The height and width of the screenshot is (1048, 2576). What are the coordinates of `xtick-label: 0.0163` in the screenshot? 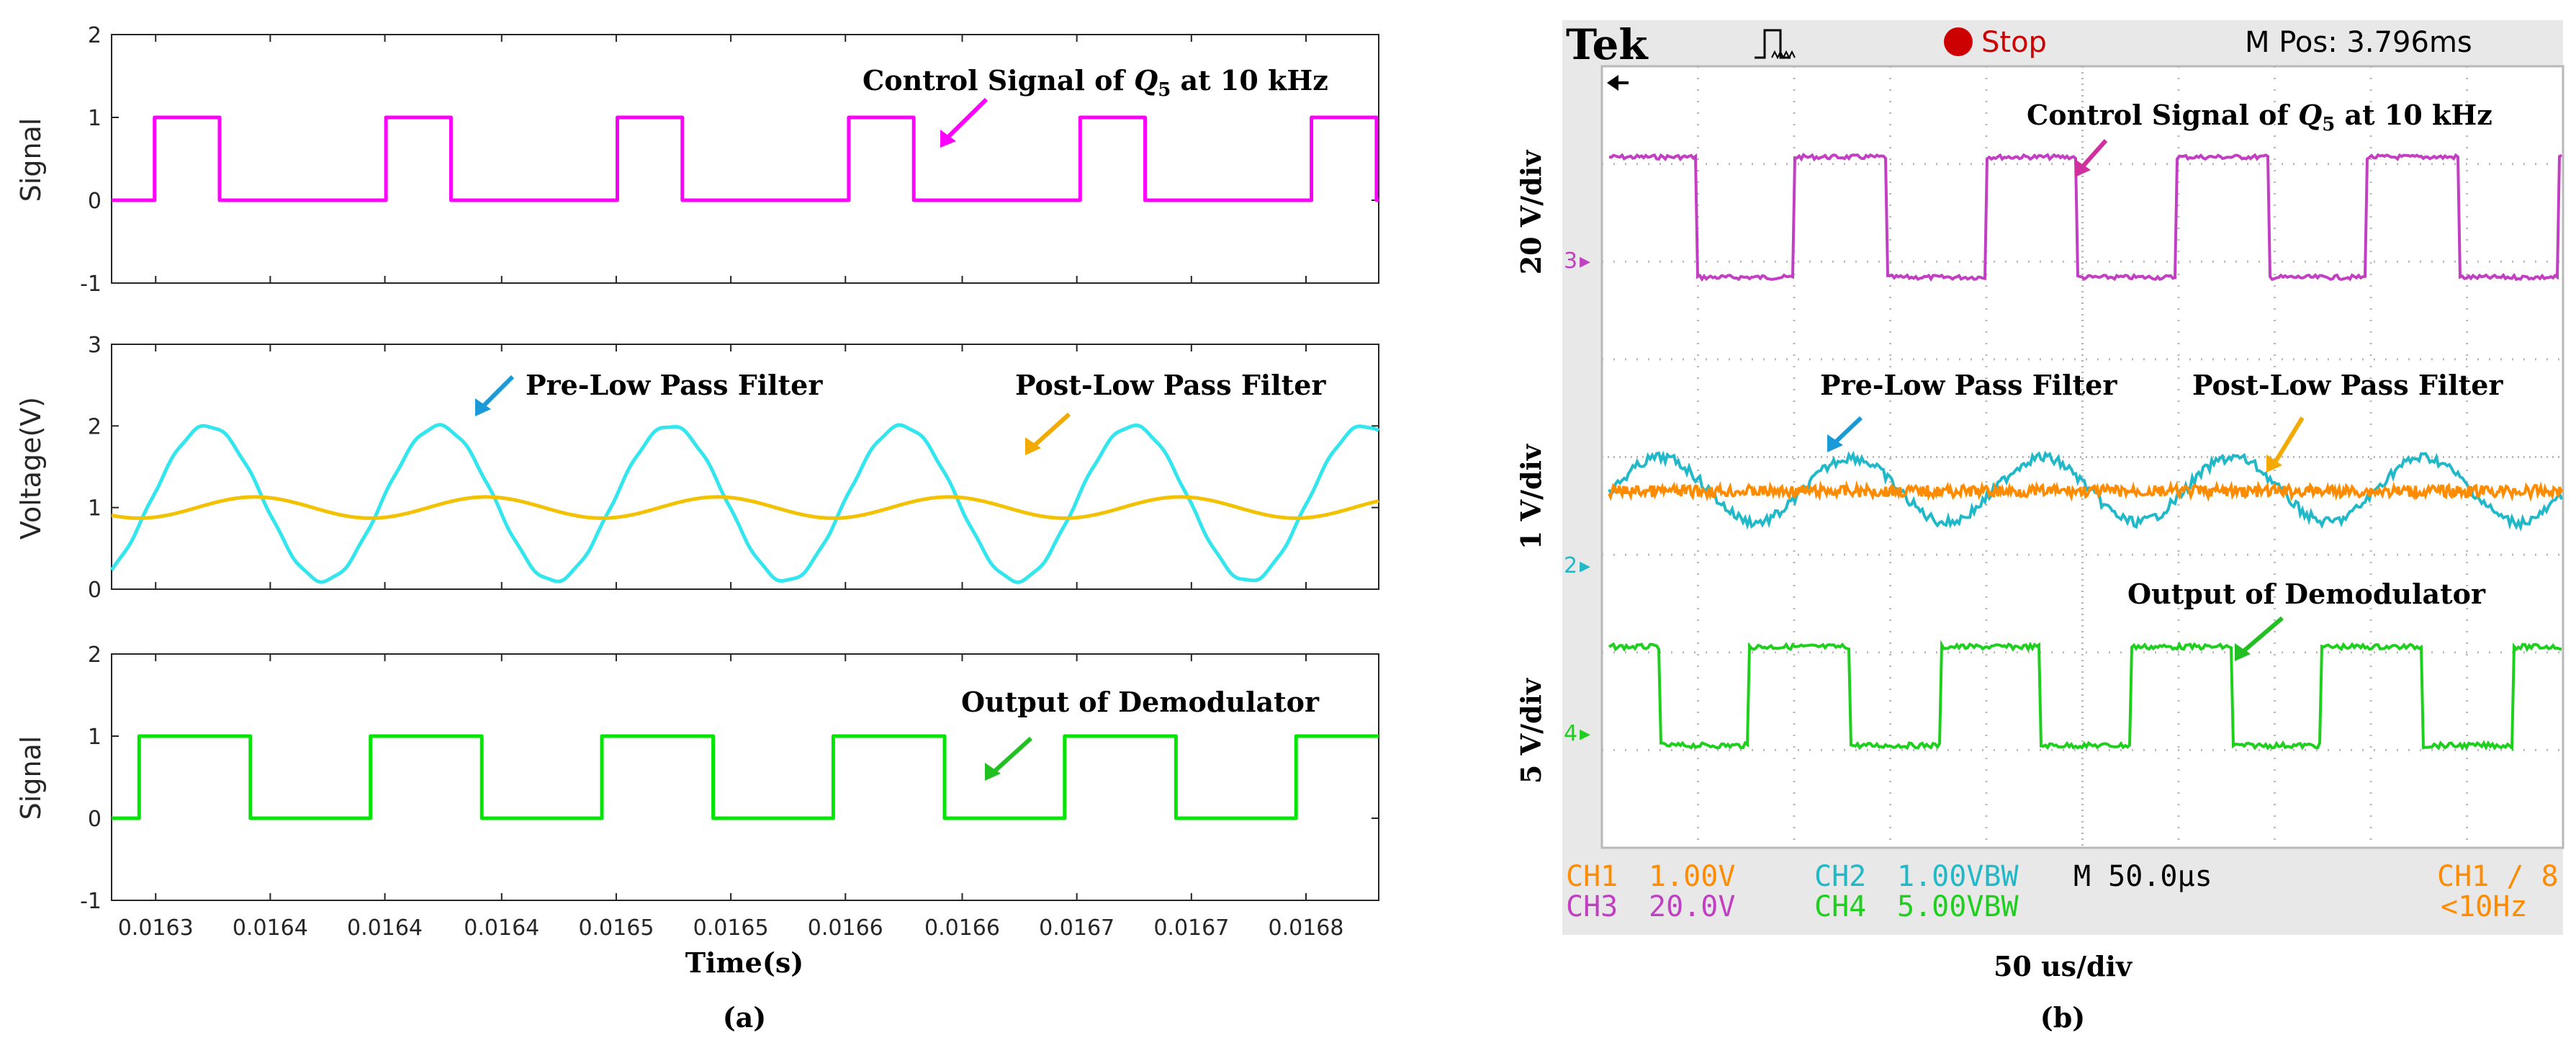 It's located at (156, 928).